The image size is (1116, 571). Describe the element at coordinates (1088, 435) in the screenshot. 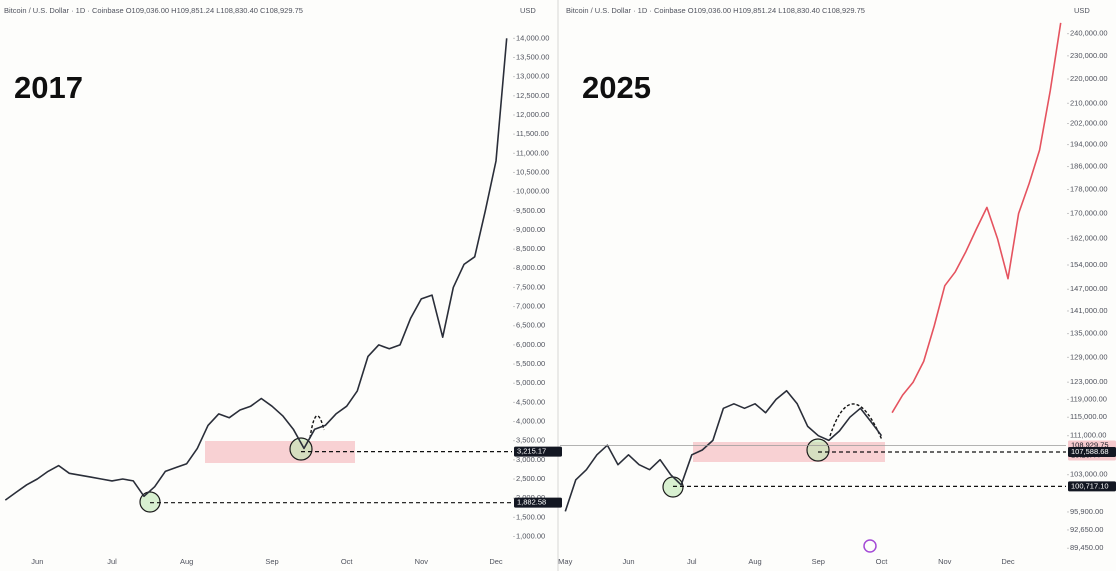

I see `y-tick-label: 111,000.00` at that location.